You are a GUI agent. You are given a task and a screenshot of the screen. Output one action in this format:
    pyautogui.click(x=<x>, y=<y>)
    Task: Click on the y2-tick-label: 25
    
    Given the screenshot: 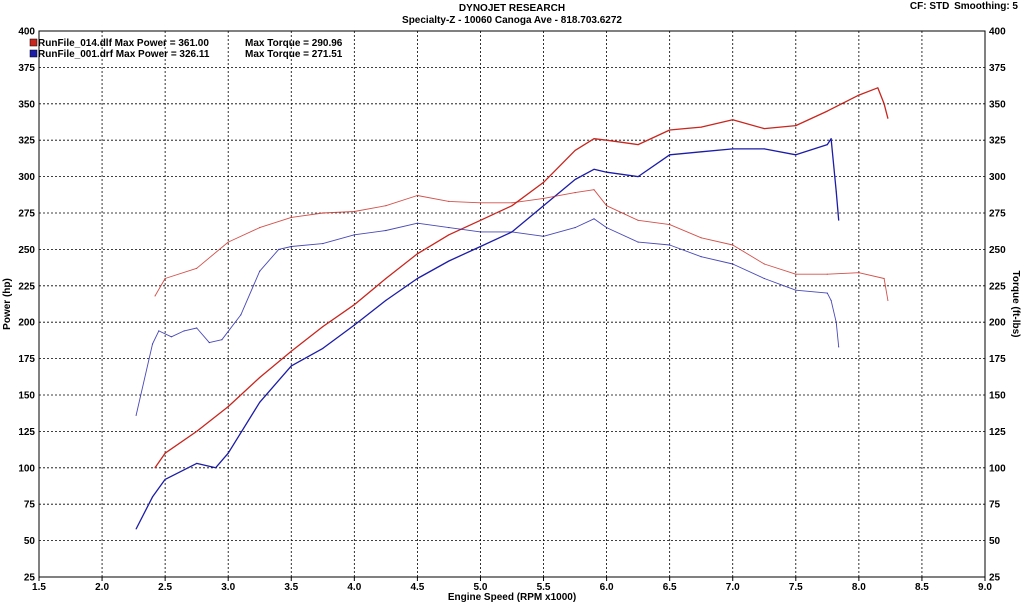 What is the action you would take?
    pyautogui.click(x=995, y=578)
    